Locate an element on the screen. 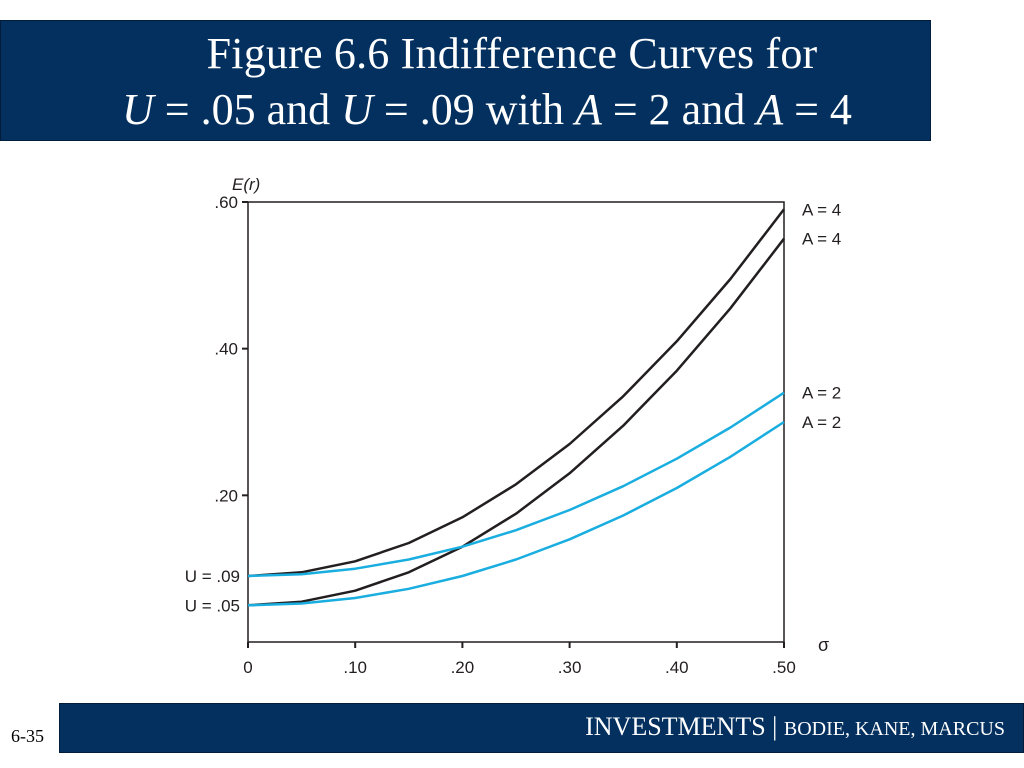  title-a2-text: = 4 is located at coordinates (817, 109).